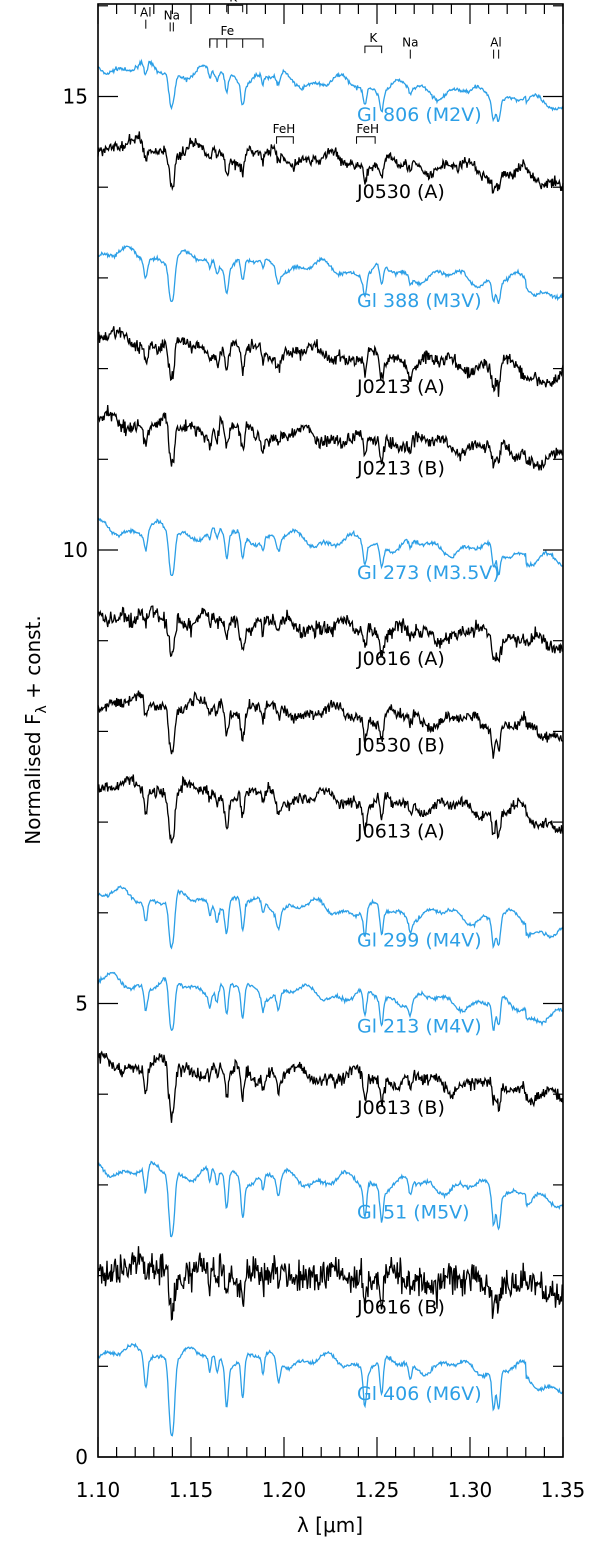 Image resolution: width=592 pixels, height=1548 pixels. What do you see at coordinates (75, 550) in the screenshot?
I see `y-tick-label: 10` at bounding box center [75, 550].